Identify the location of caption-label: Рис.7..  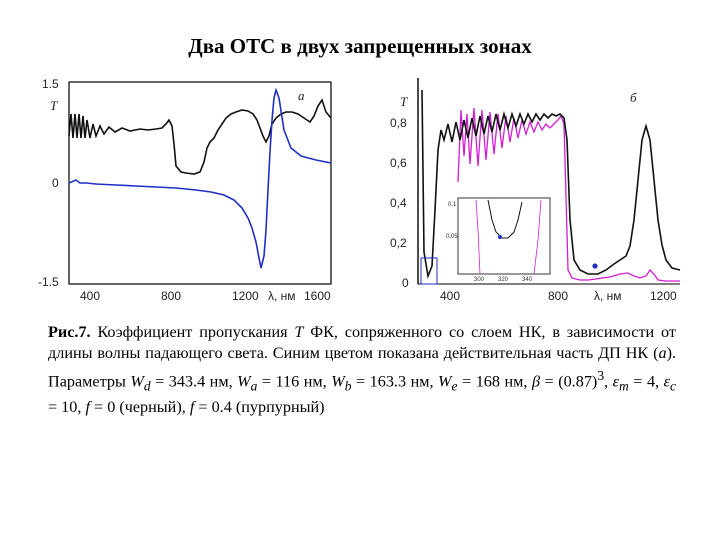
(69, 332).